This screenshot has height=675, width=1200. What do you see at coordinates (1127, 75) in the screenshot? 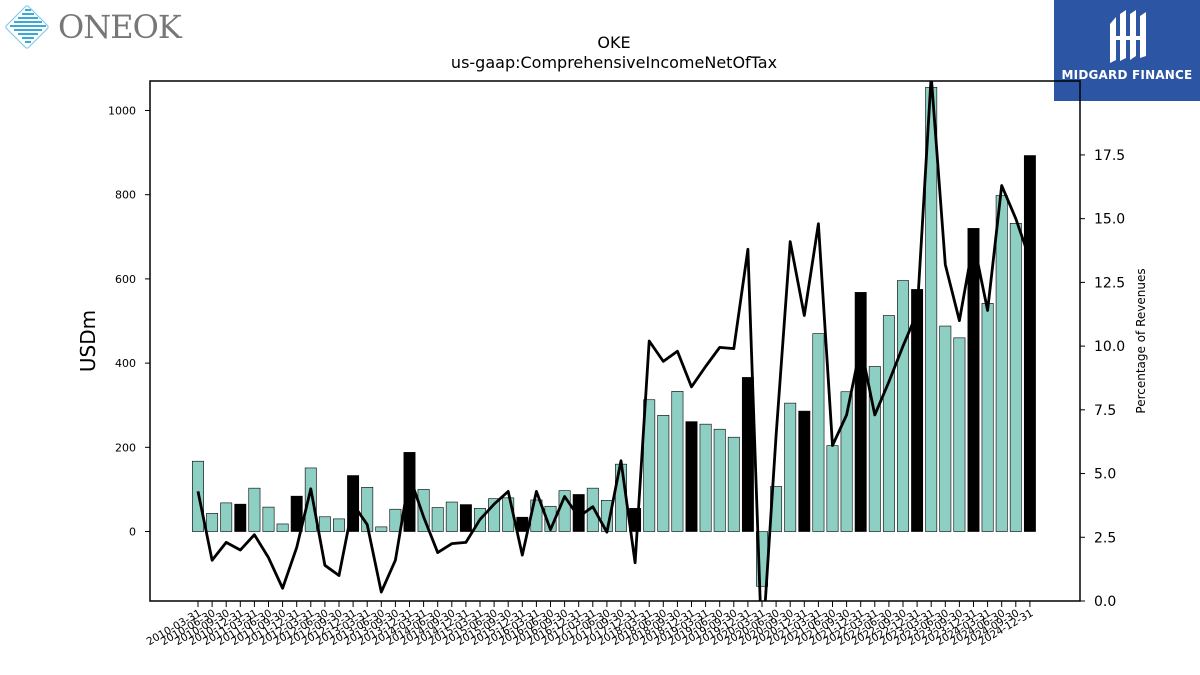
I see `midgard-brand-text: MIDGARD FINANCE` at bounding box center [1127, 75].